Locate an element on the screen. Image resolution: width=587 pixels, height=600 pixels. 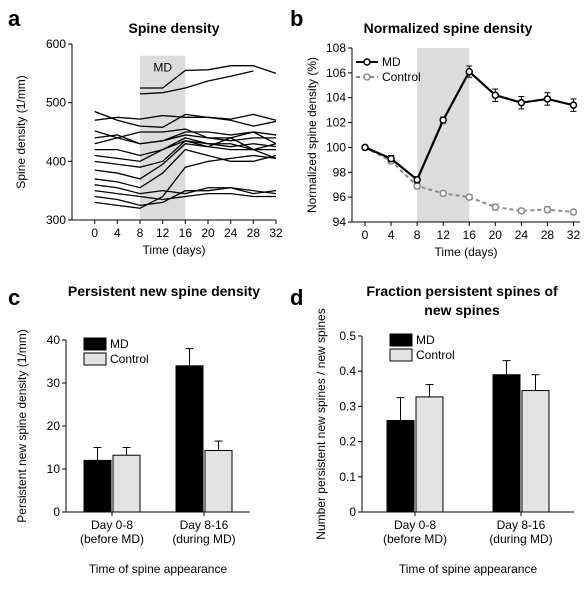
y-axis-label: Spine density (1/mm) is located at coordinates (21, 131).